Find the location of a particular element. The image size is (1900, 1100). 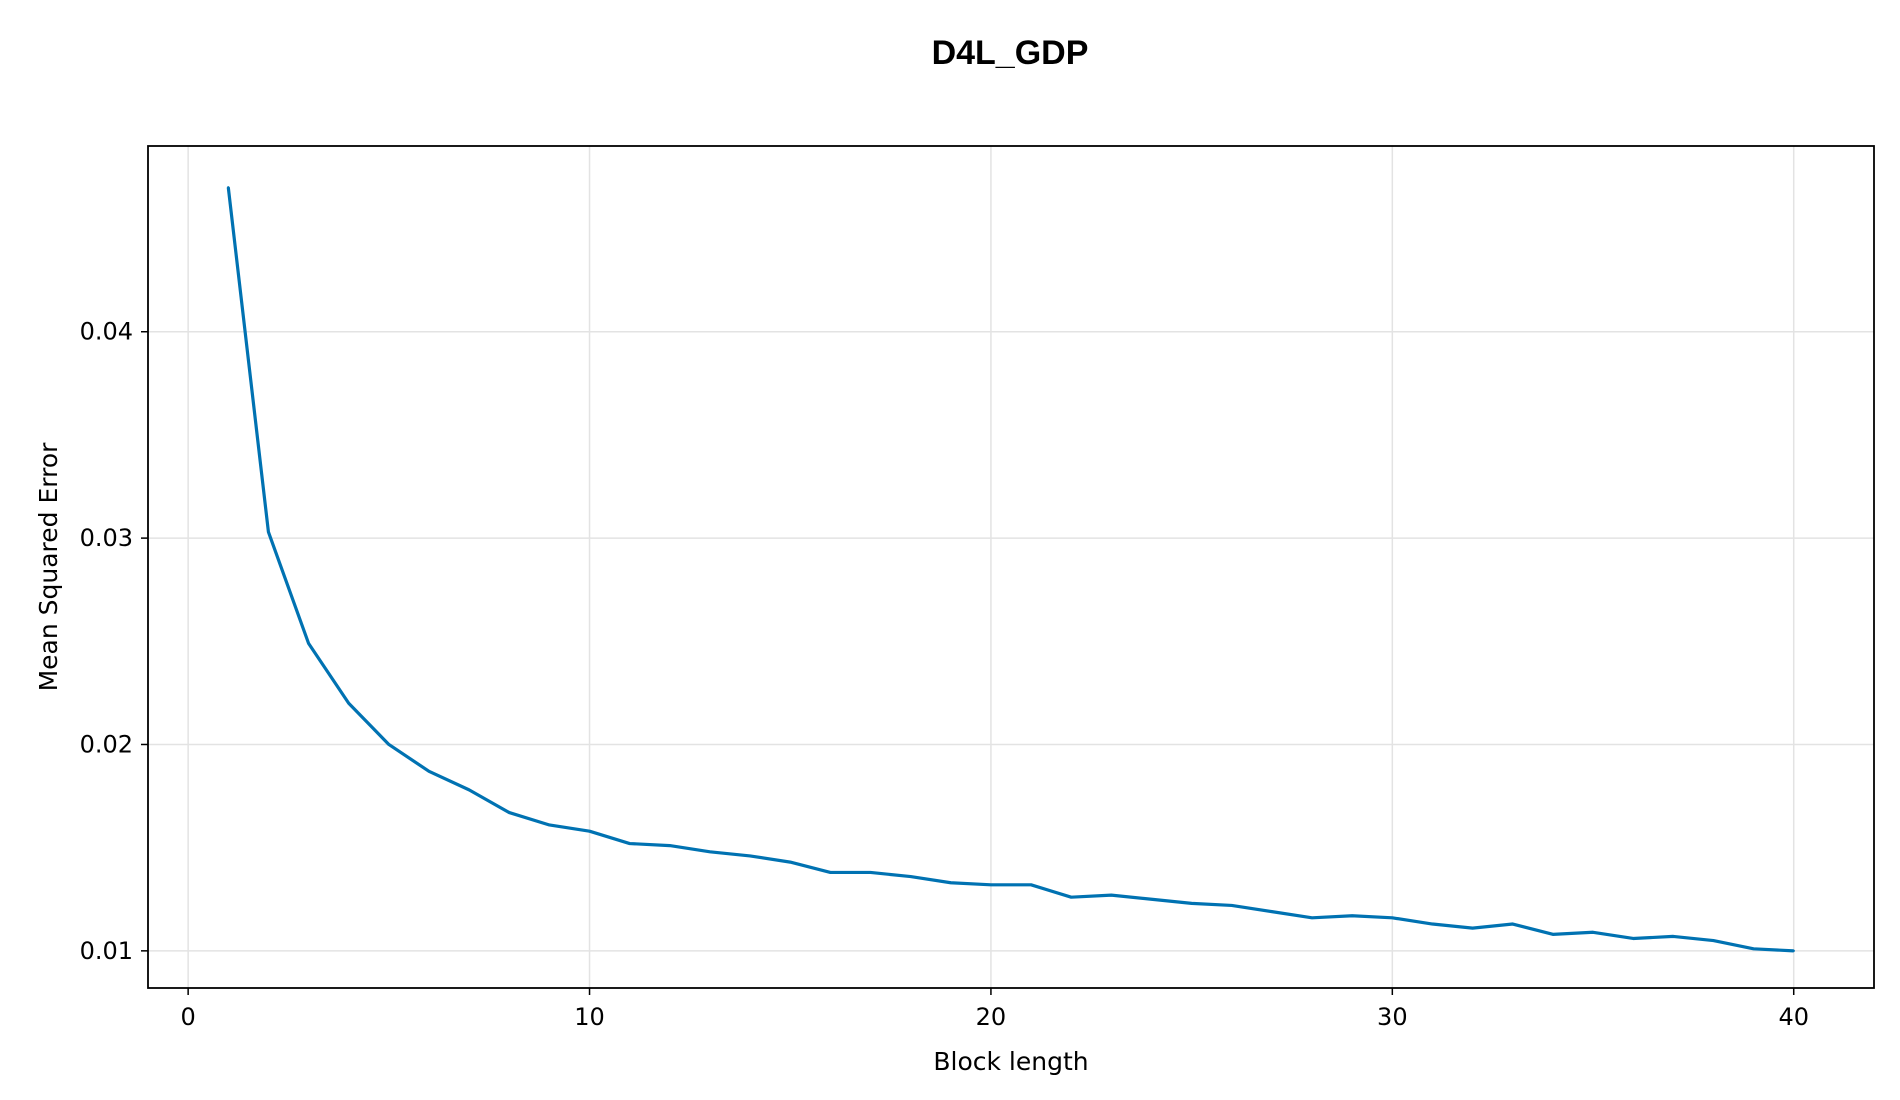

x-tick-label: 40 is located at coordinates (1793, 1017).